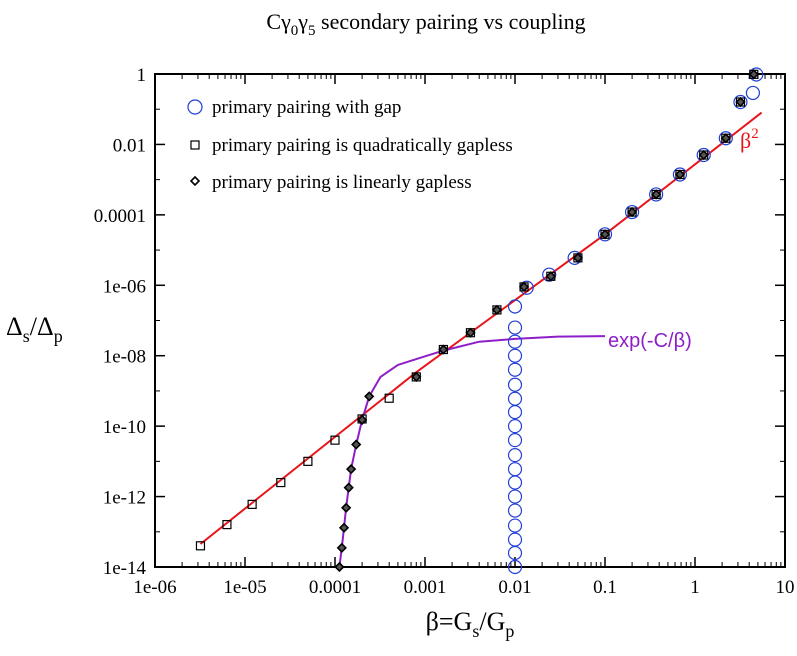  What do you see at coordinates (514, 587) in the screenshot?
I see `x-tick-label: 0.01` at bounding box center [514, 587].